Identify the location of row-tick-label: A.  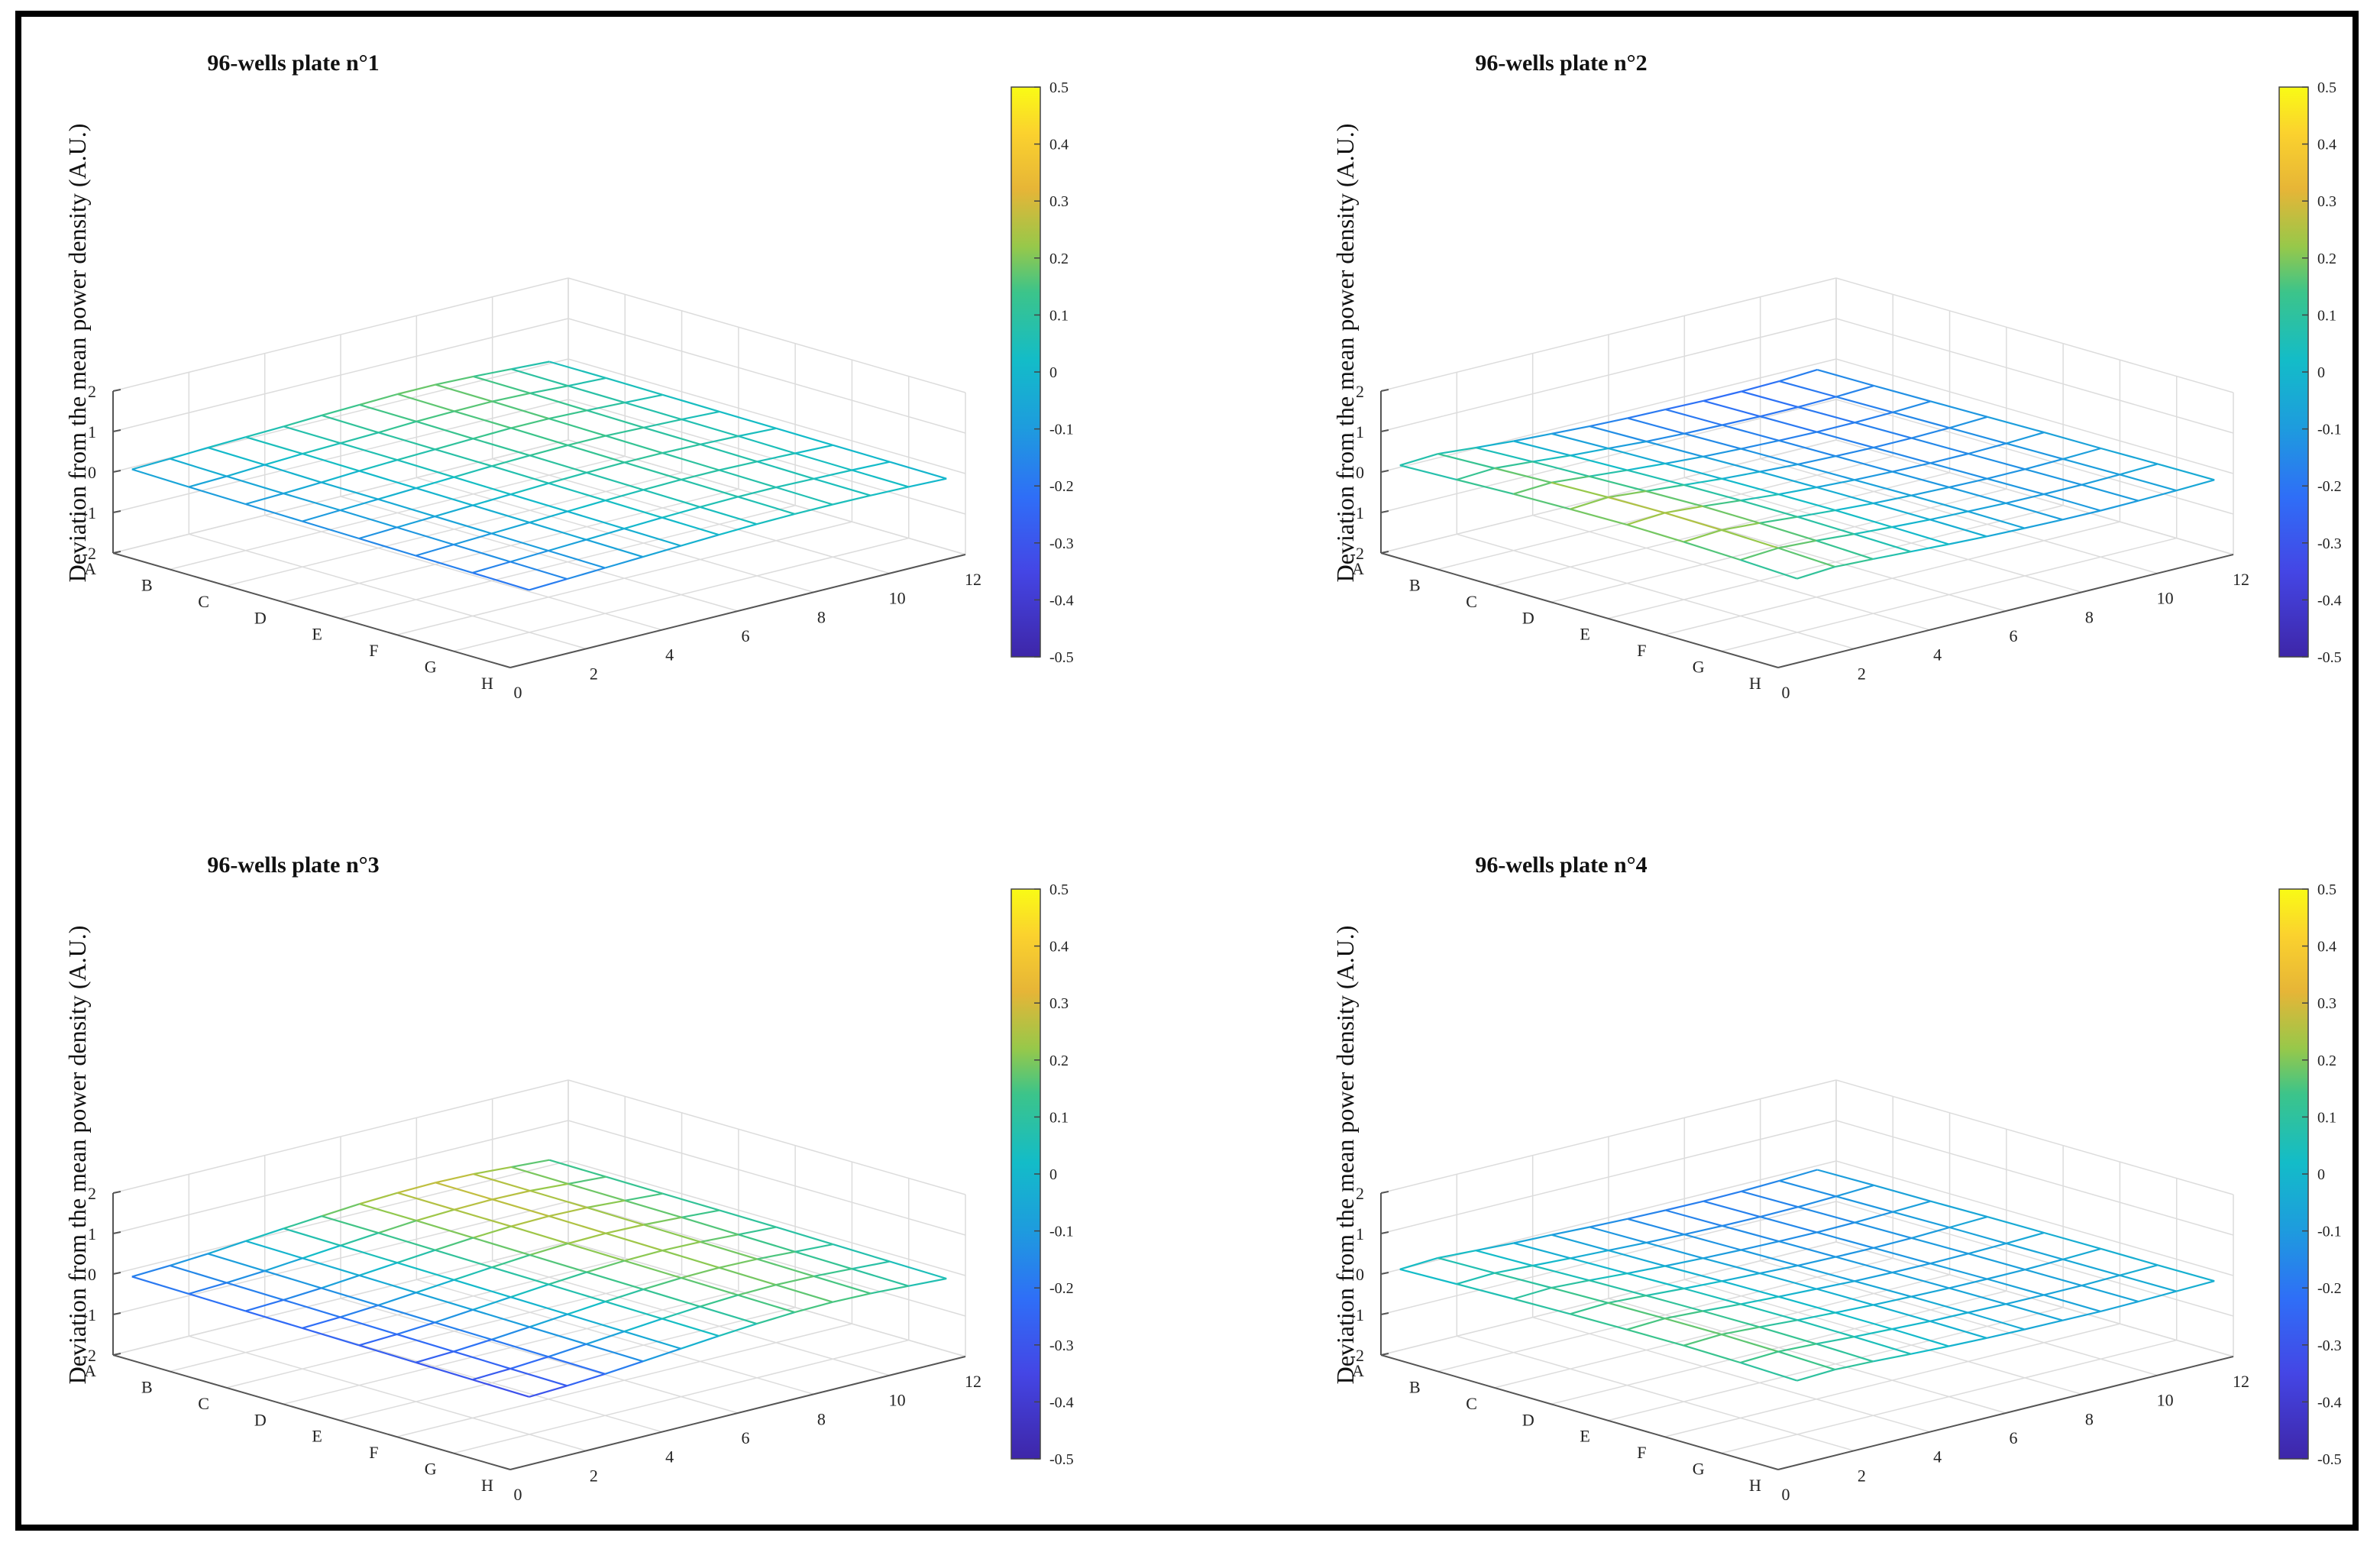
(1358, 568).